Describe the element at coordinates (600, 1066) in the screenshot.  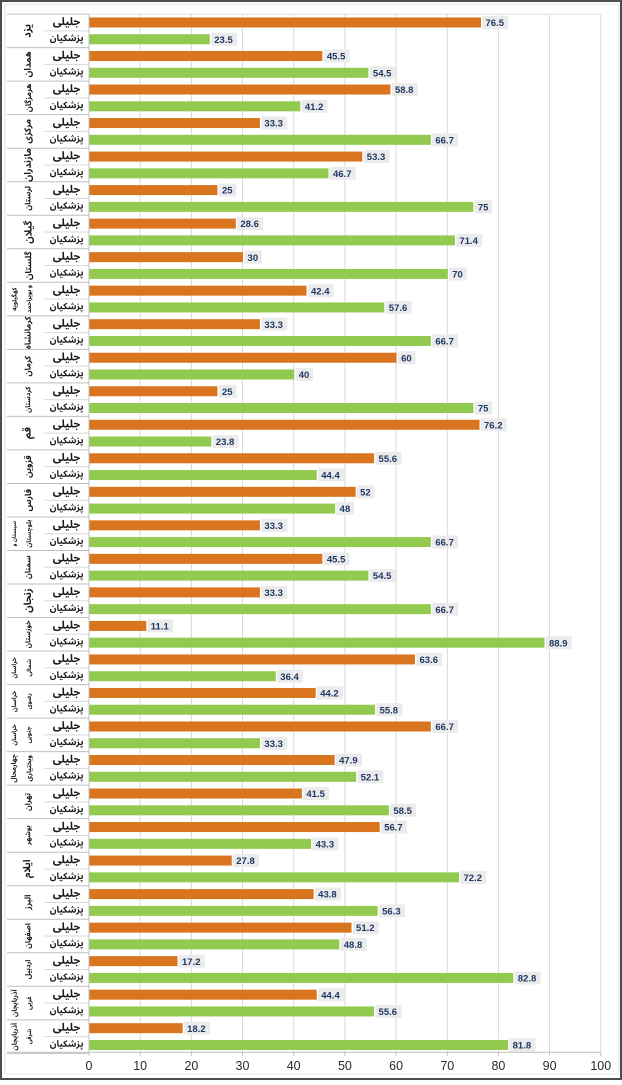
I see `svg-text: 100` at that location.